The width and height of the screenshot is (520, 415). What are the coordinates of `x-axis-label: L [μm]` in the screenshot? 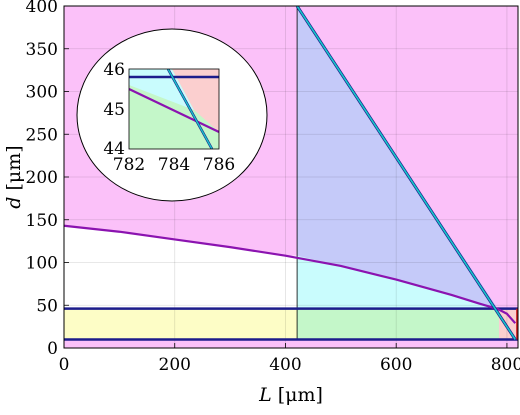 It's located at (290, 395).